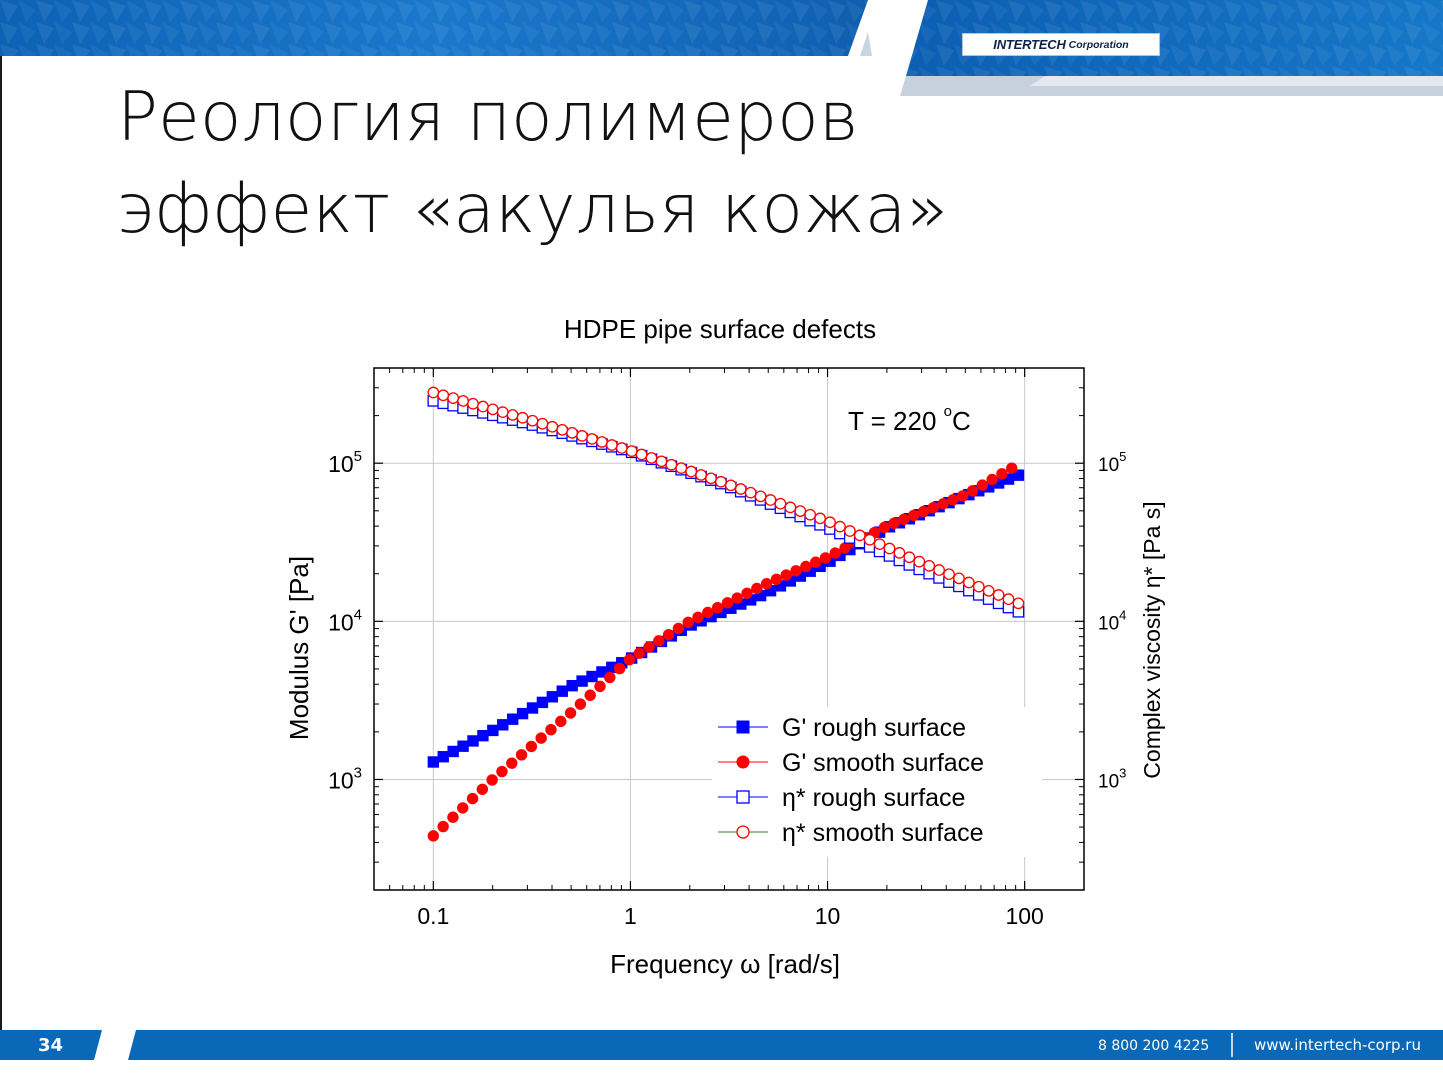 The width and height of the screenshot is (1443, 1080). I want to click on footer-website: www.intertech-corp.ru, so click(1337, 1045).